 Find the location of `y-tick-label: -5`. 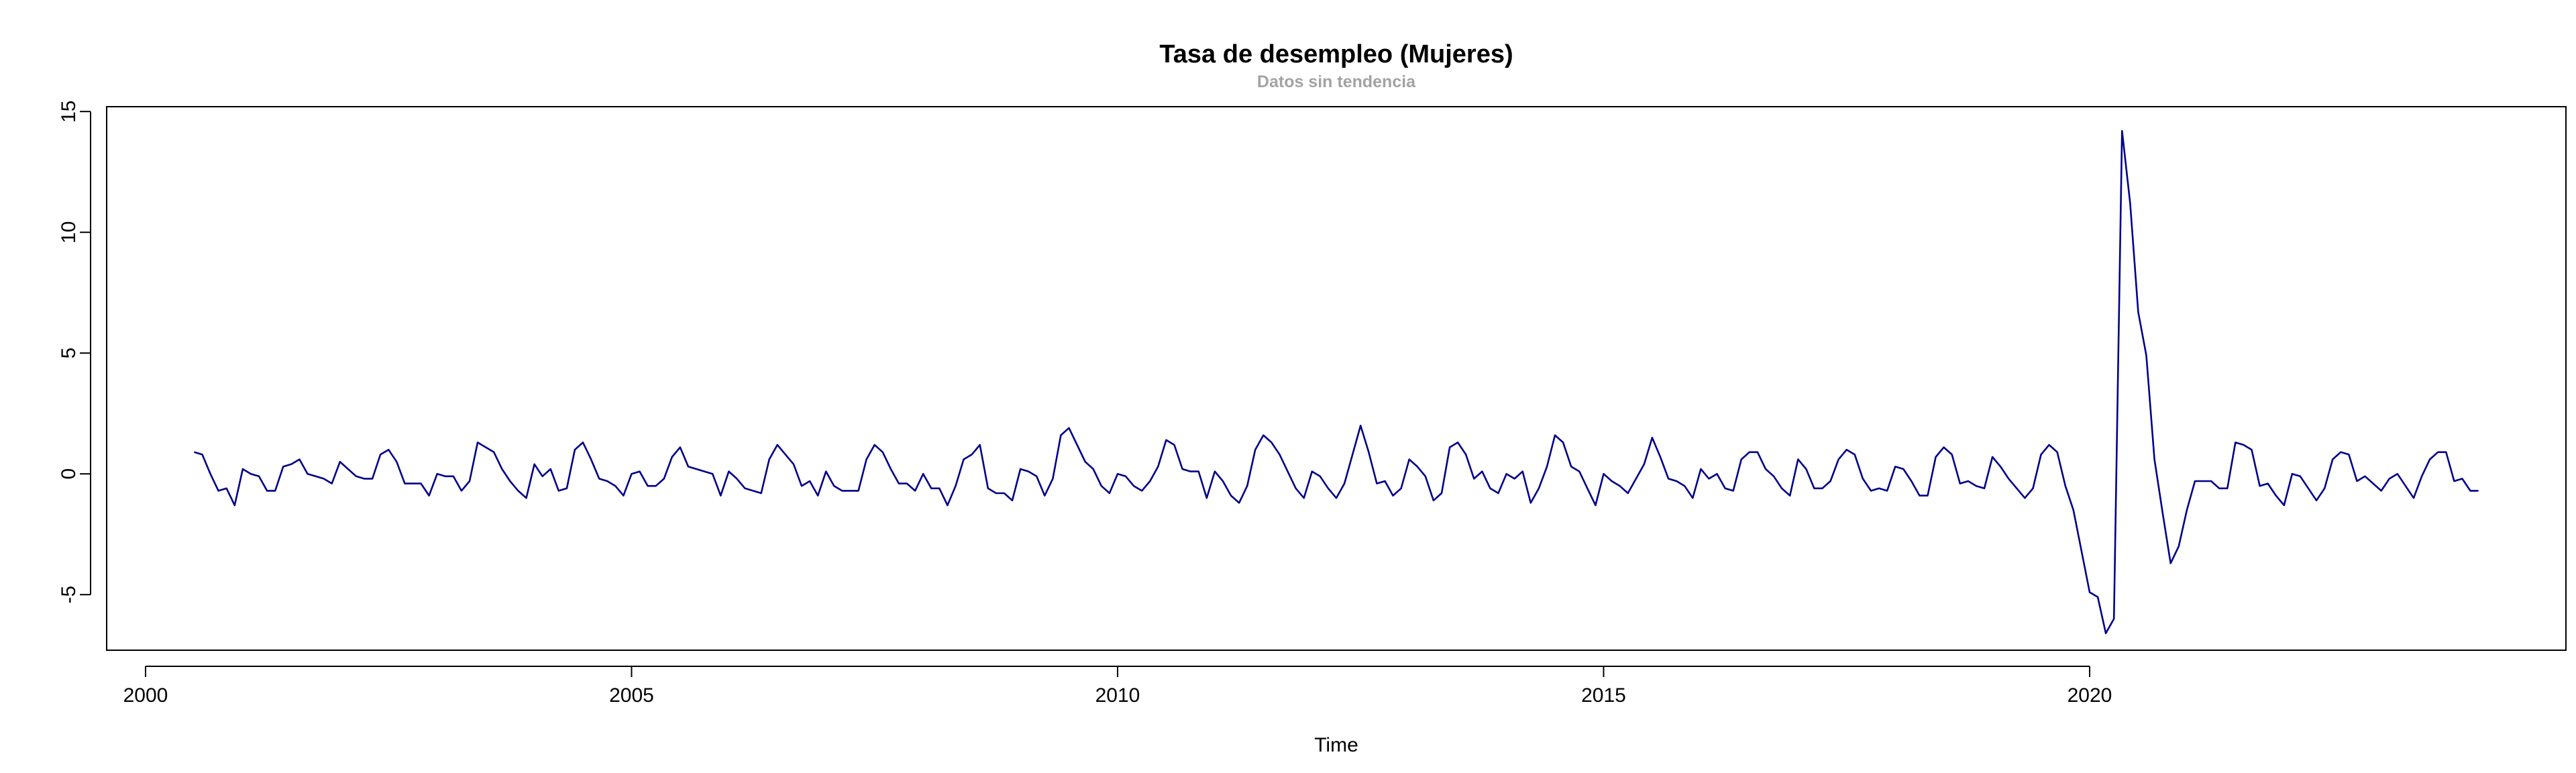

y-tick-label: -5 is located at coordinates (69, 595).